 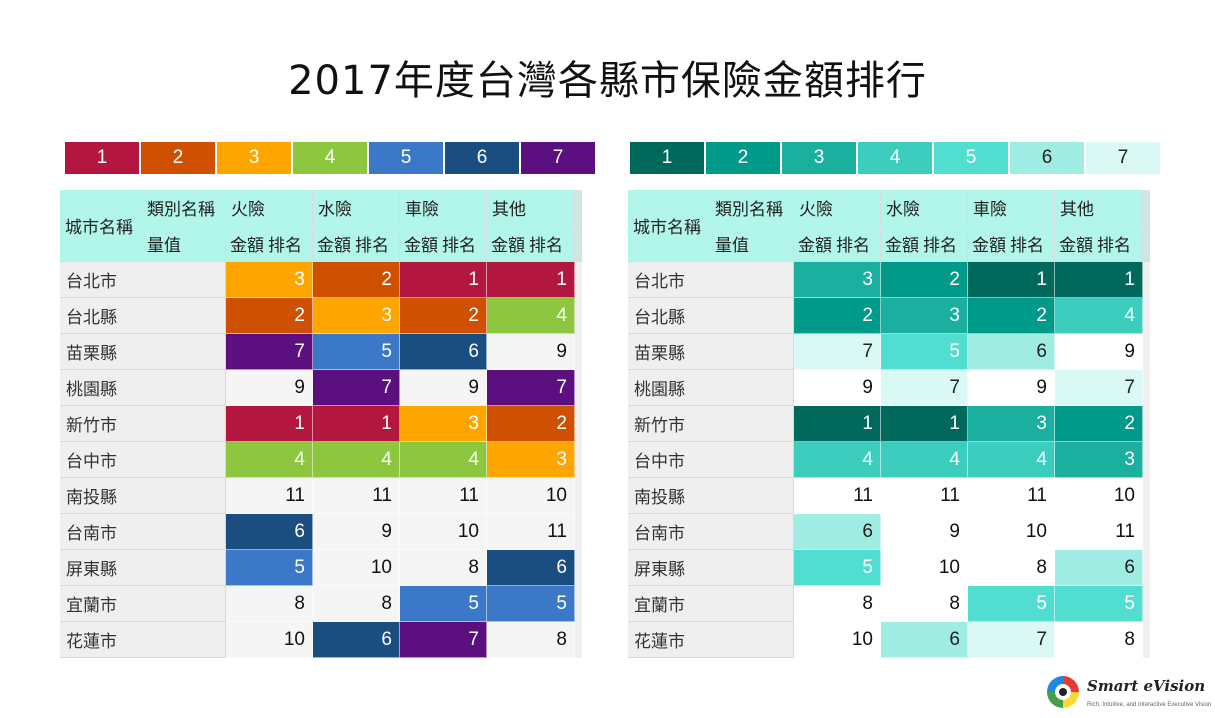 What do you see at coordinates (1146, 244) in the screenshot?
I see `scrollbar-header` at bounding box center [1146, 244].